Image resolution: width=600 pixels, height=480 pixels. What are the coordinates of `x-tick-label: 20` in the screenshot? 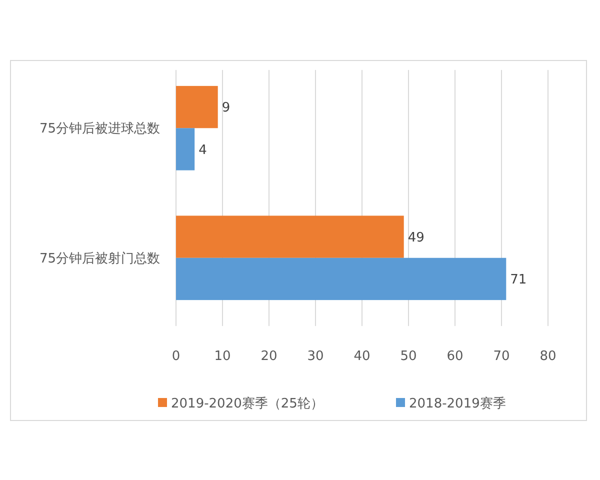 It's located at (269, 356).